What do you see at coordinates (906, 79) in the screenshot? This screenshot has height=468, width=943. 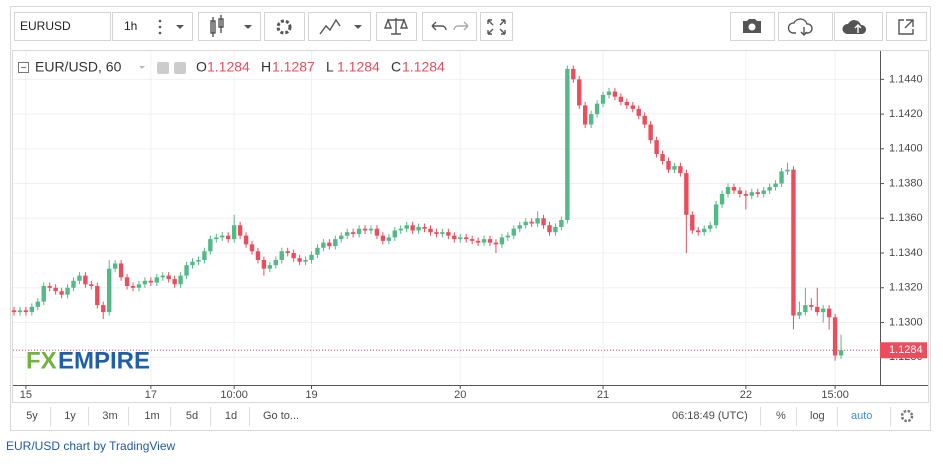 I see `y-tick-label: 1.1440` at bounding box center [906, 79].